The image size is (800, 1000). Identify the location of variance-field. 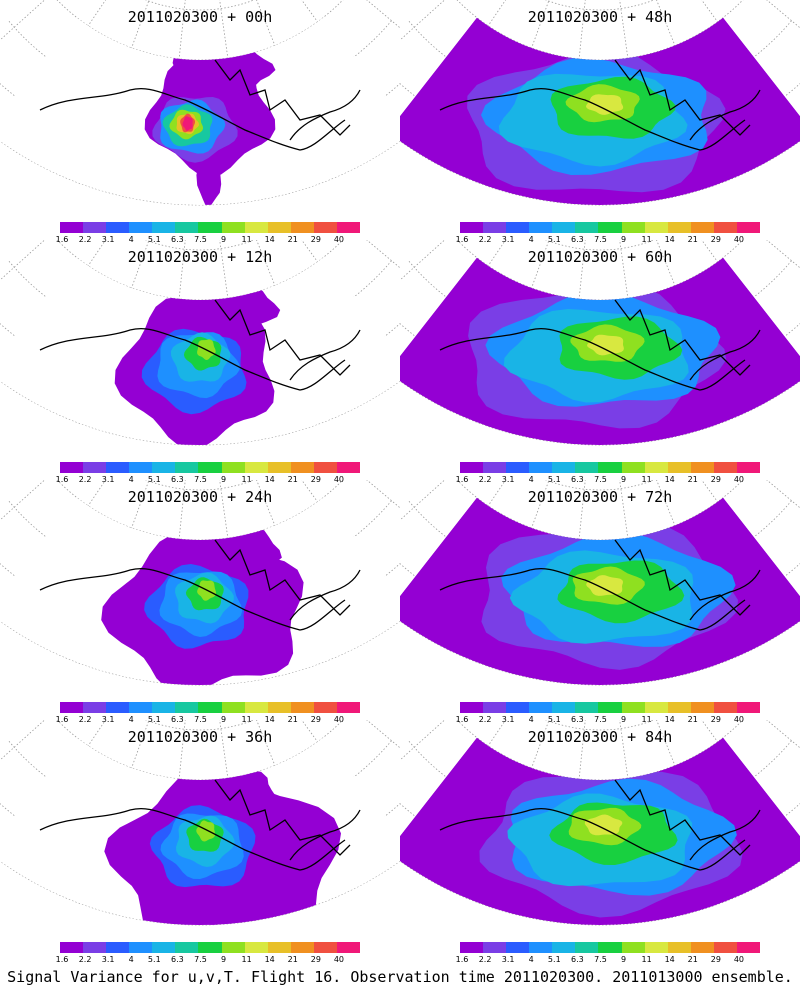
(600, 351).